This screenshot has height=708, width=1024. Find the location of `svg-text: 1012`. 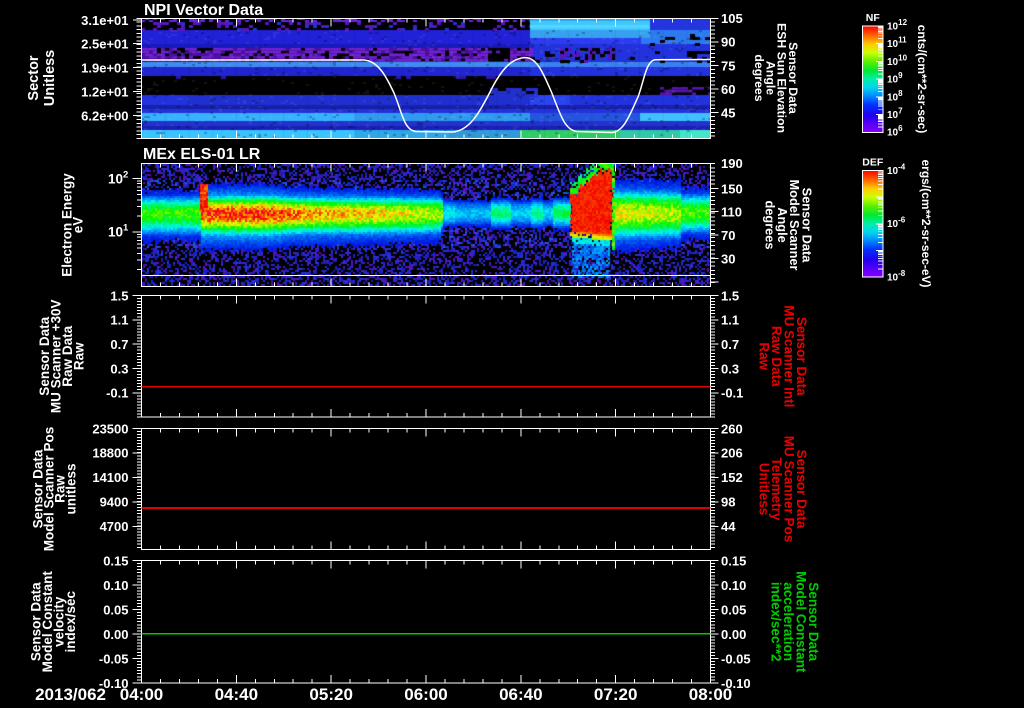

svg-text: 1012 is located at coordinates (897, 25).